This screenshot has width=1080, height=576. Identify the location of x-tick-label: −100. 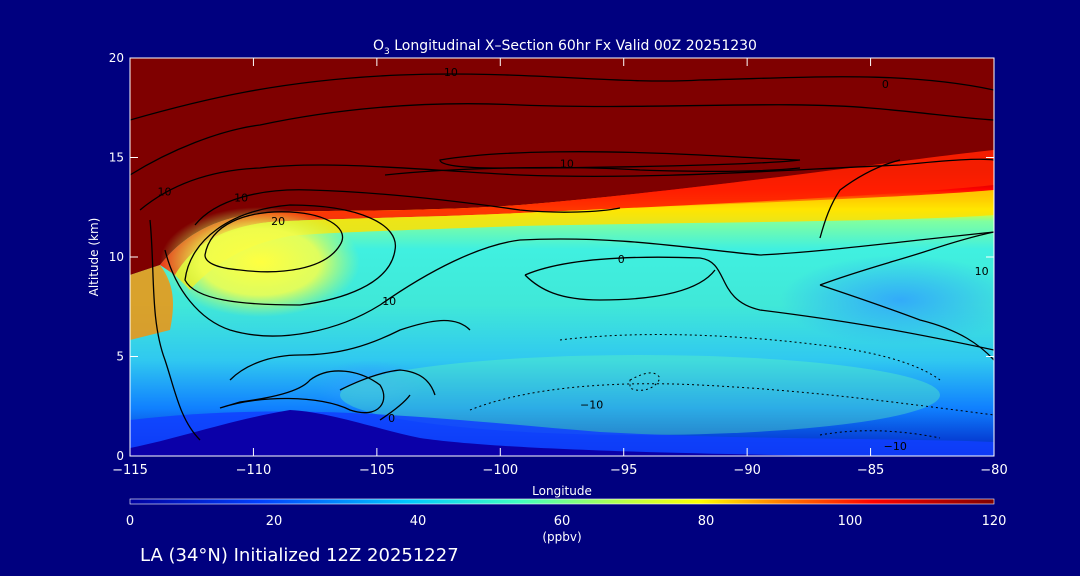
(500, 470).